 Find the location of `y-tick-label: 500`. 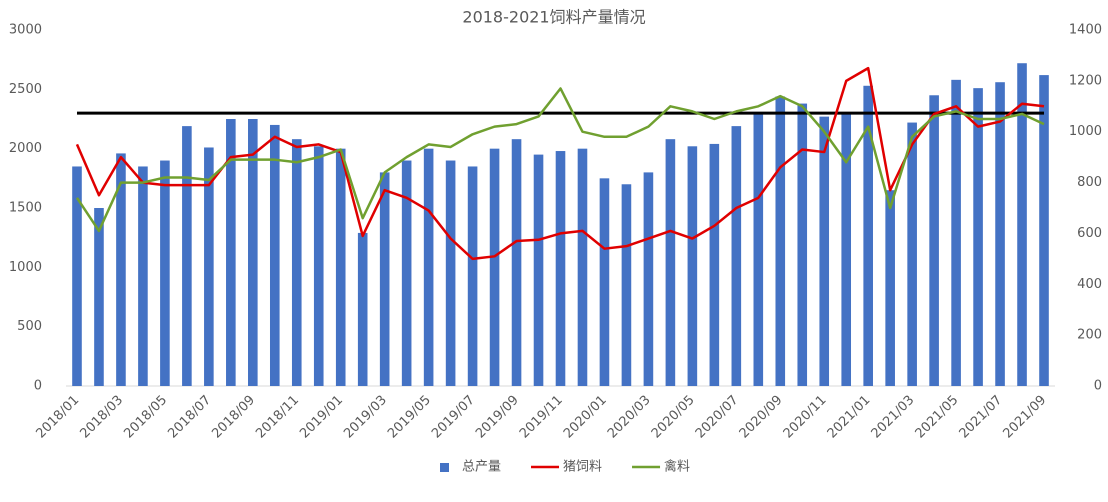

y-tick-label: 500 is located at coordinates (29, 326).